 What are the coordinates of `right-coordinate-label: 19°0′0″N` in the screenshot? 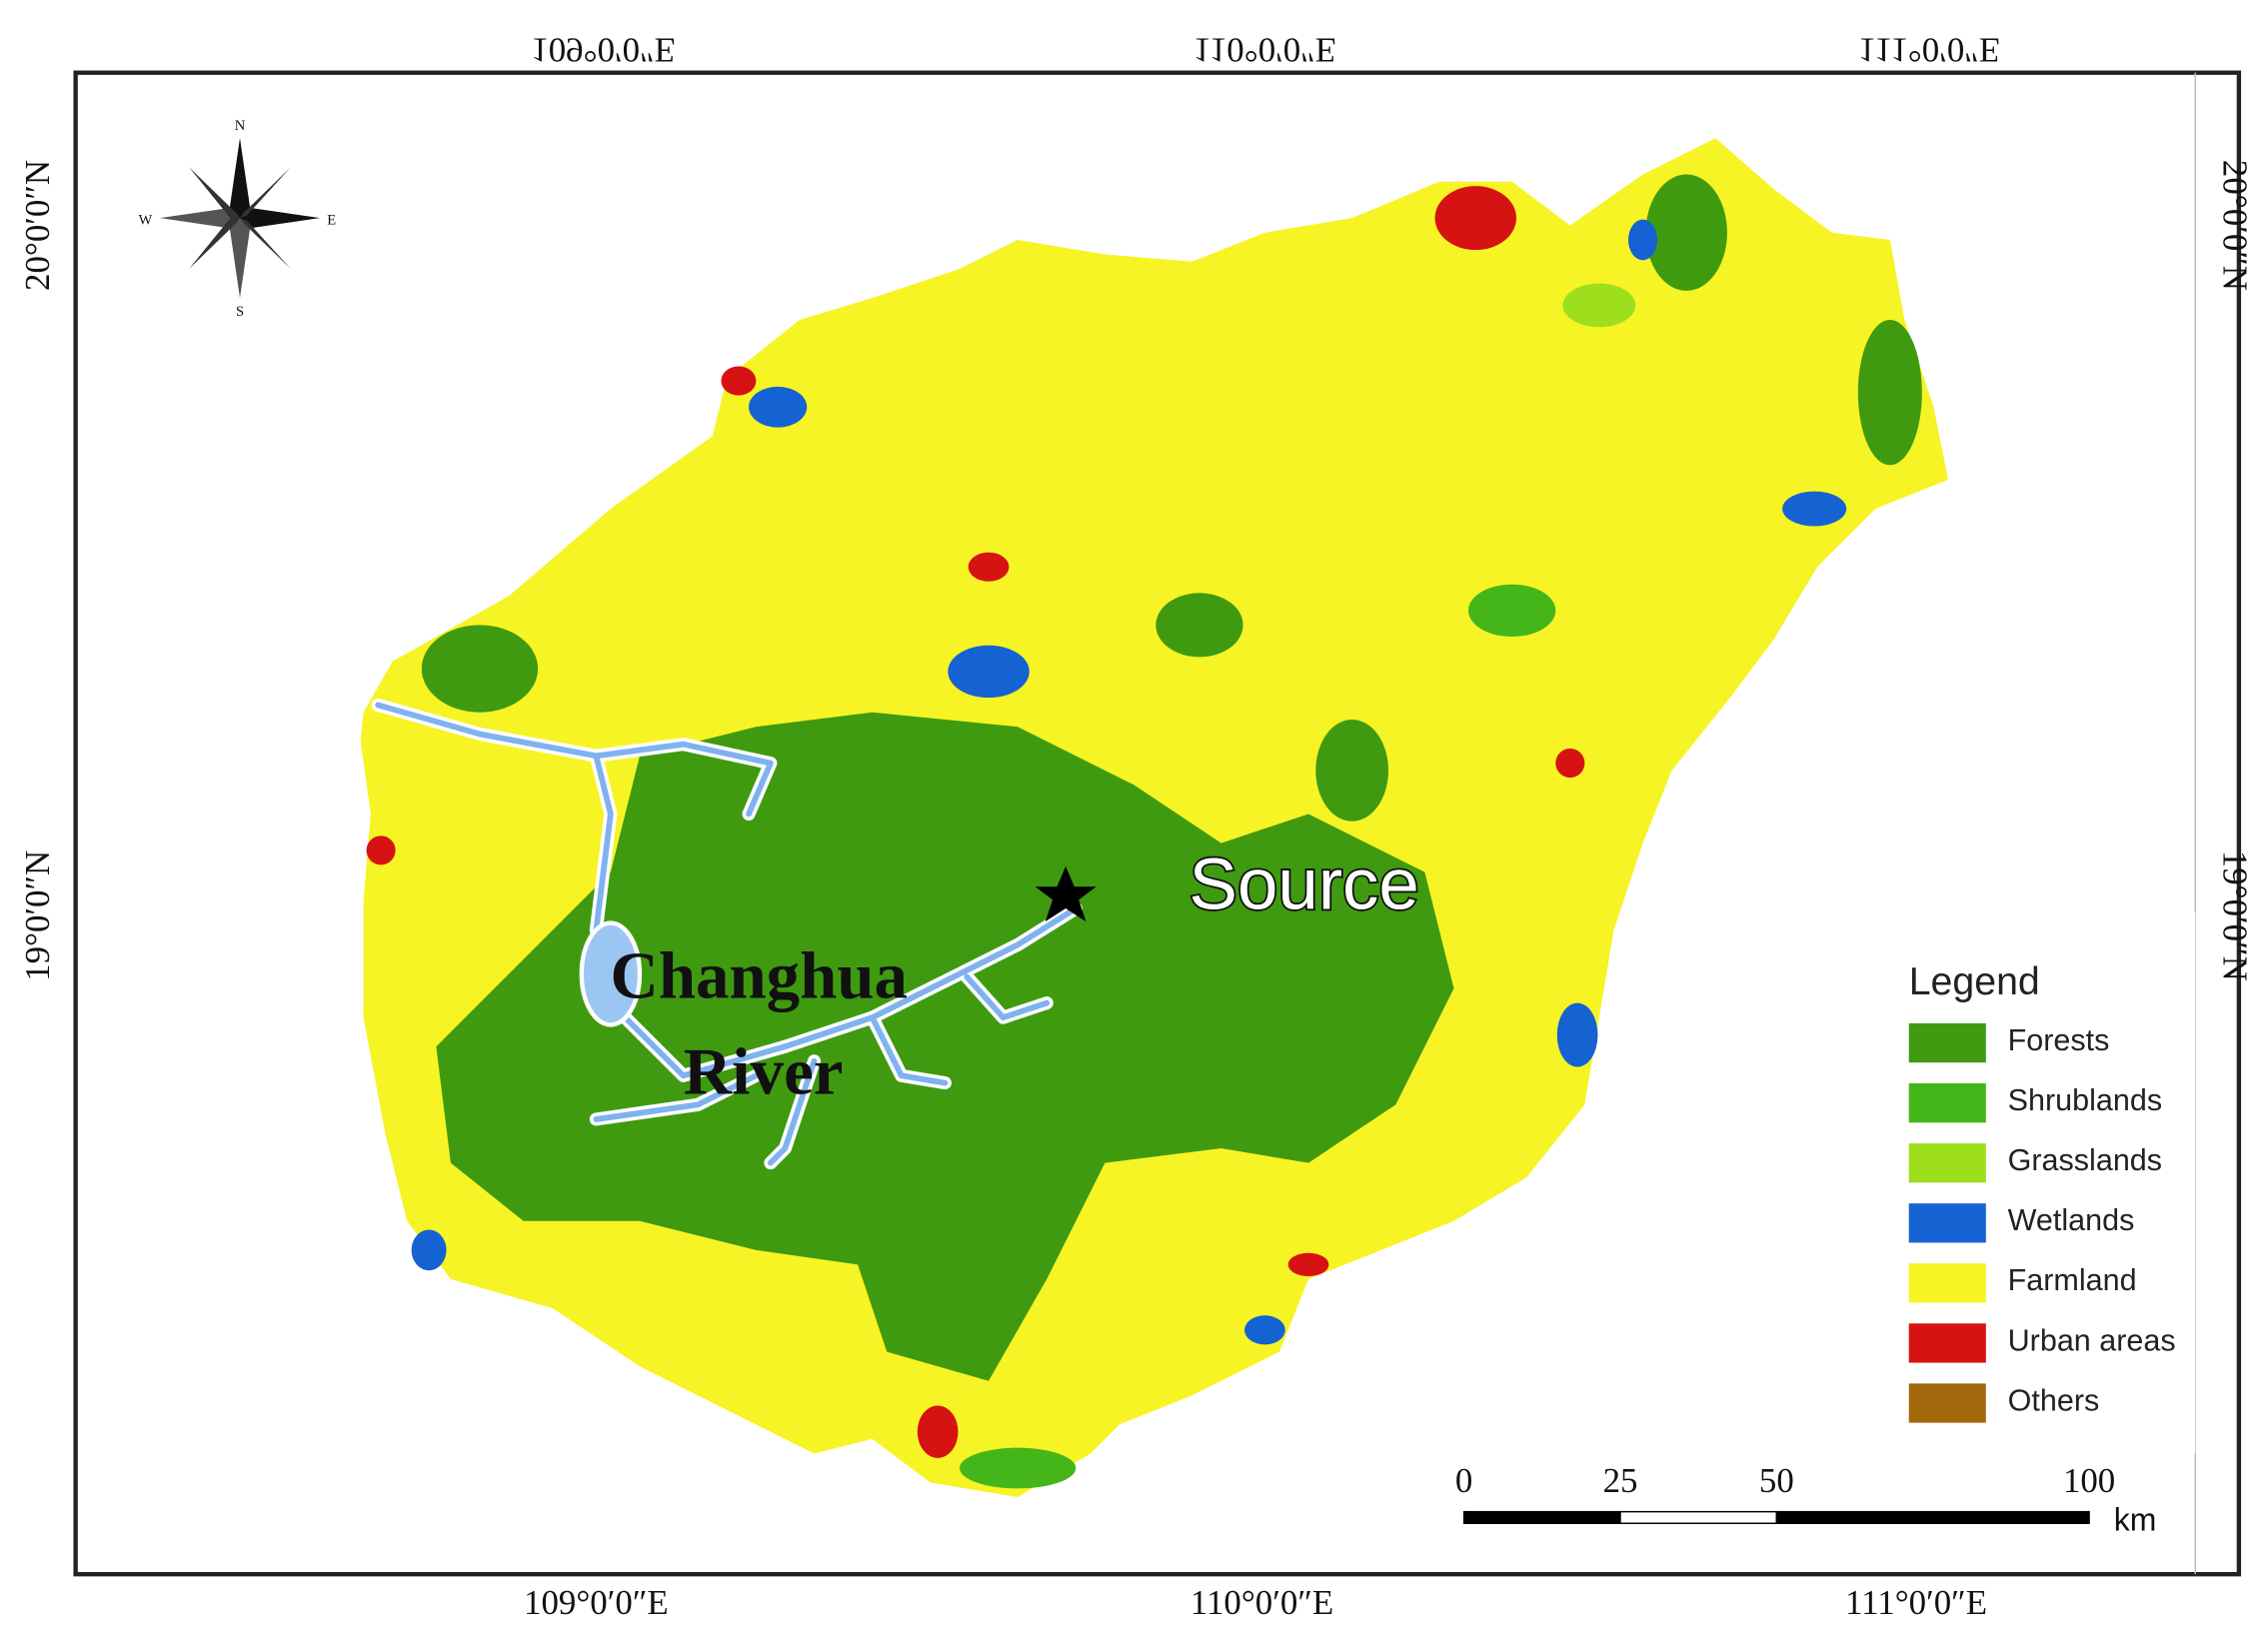 It's located at (2236, 915).